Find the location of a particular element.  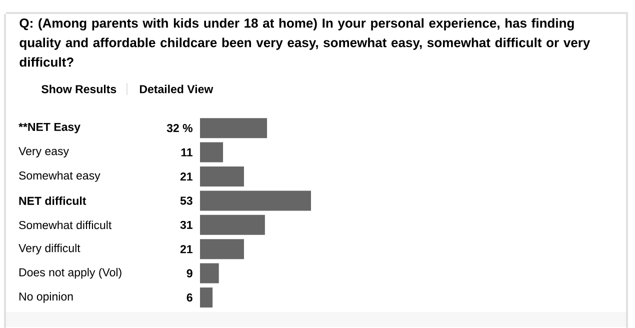

data-label: 31 is located at coordinates (186, 224).